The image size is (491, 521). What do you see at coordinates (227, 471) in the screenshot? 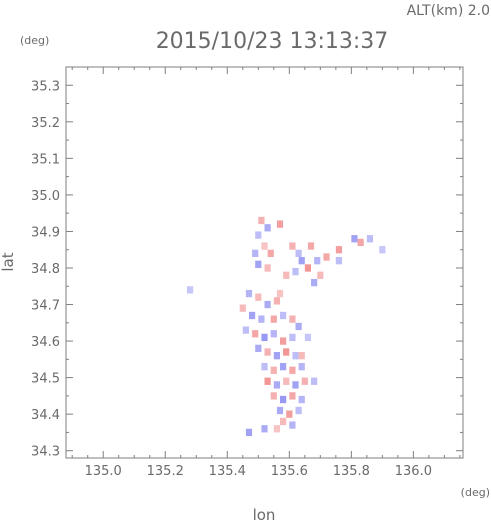
I see `x-tick-label: 135.4` at bounding box center [227, 471].